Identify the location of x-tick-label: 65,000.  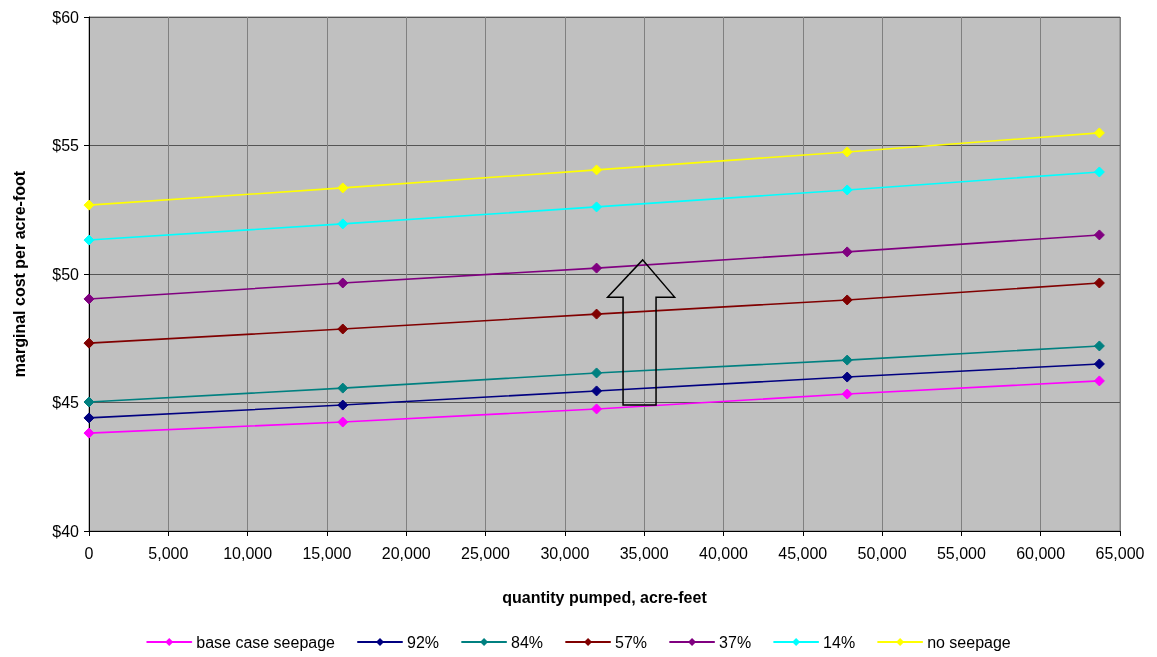
(1120, 553).